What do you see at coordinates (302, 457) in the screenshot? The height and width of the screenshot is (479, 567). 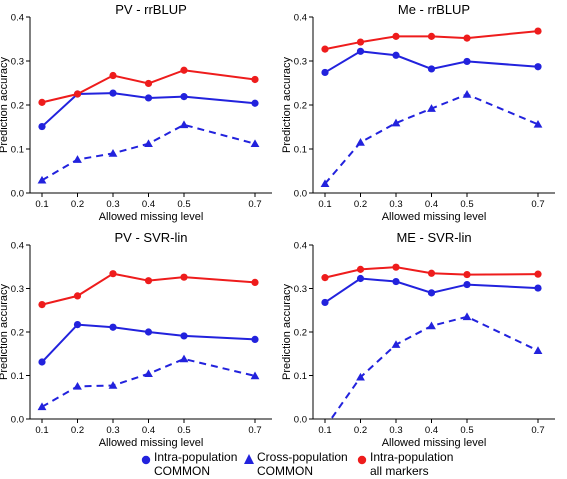 I see `legend-label-line1: Cross-population` at bounding box center [302, 457].